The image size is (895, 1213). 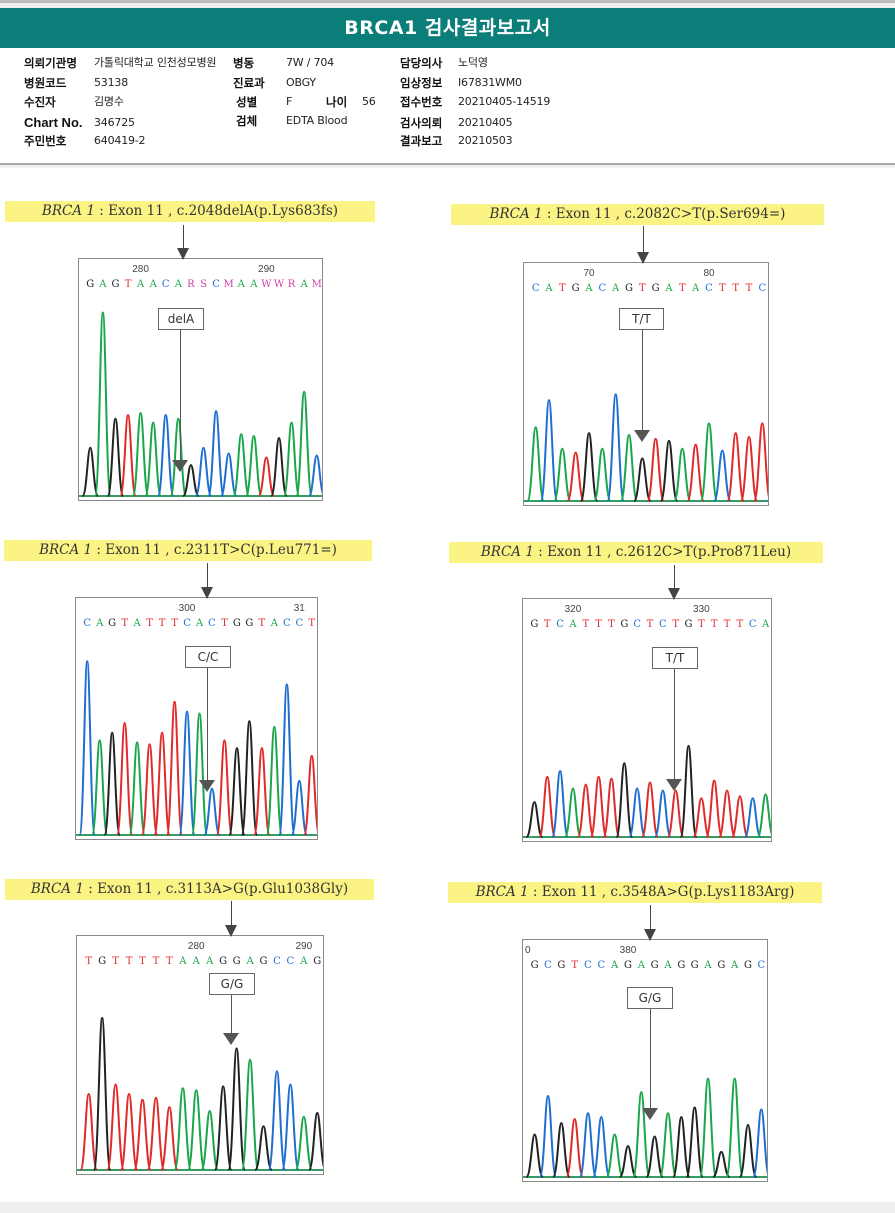 I want to click on pointer-arrow-line, so click(x=674, y=577).